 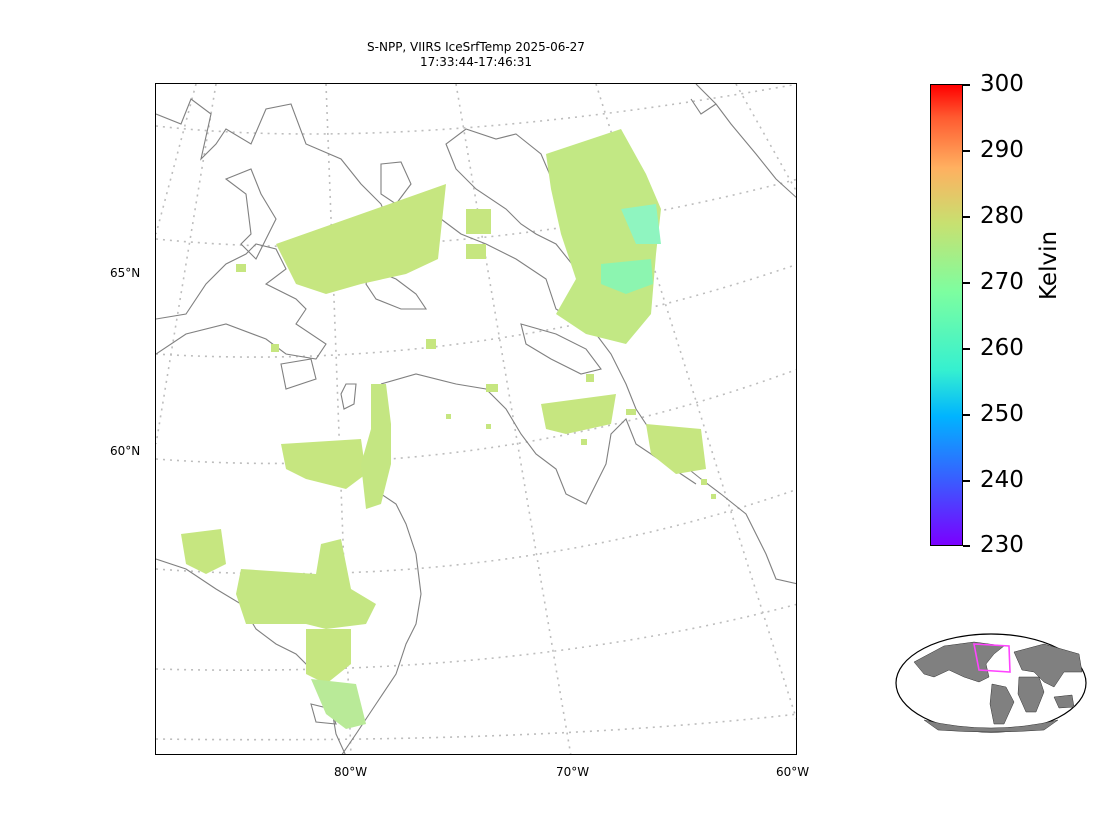 I want to click on colorbar-label-240: 240, so click(x=1002, y=480).